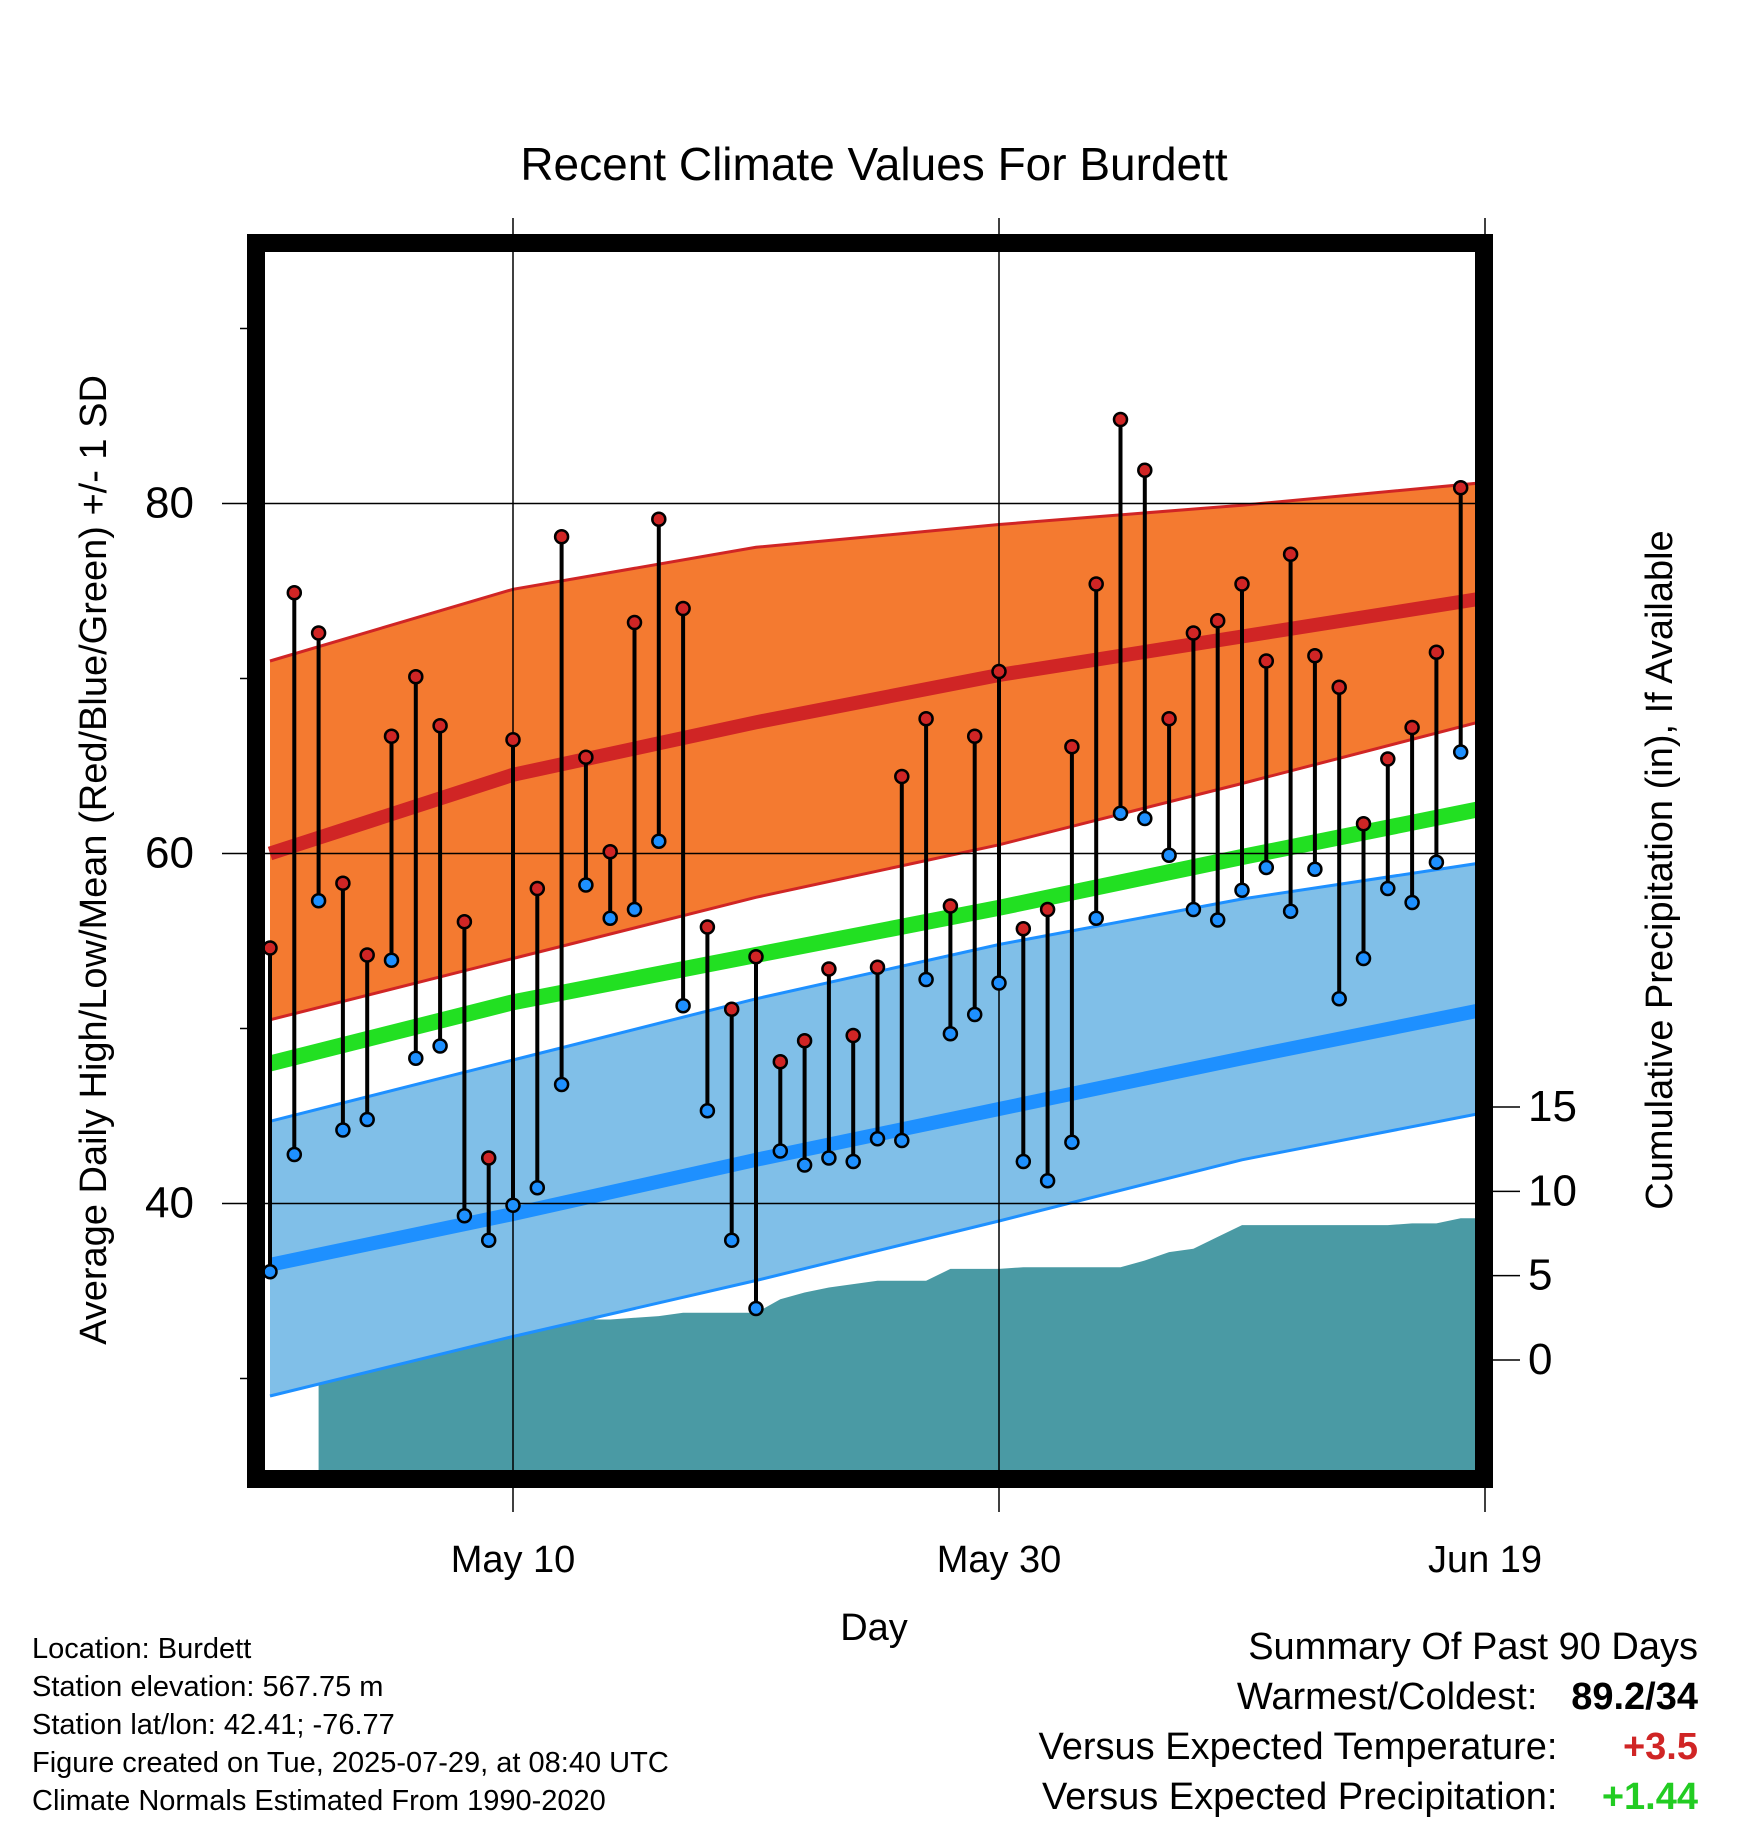  I want to click on high-plus-sd-line, so click(872, 572).